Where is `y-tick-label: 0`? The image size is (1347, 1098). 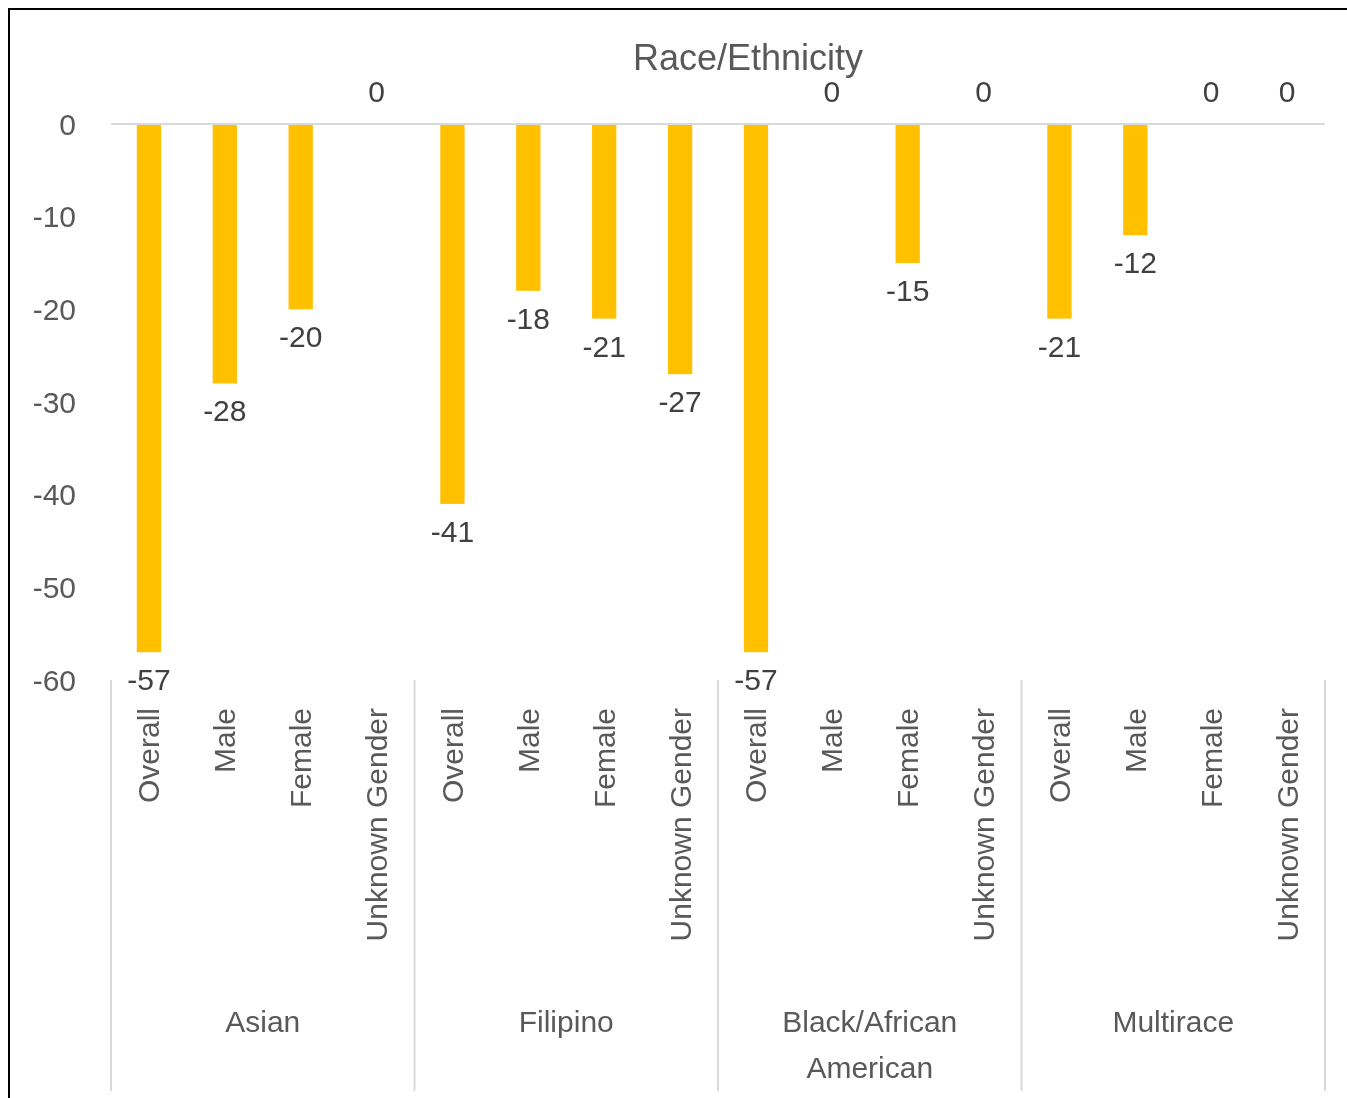 y-tick-label: 0 is located at coordinates (67, 124).